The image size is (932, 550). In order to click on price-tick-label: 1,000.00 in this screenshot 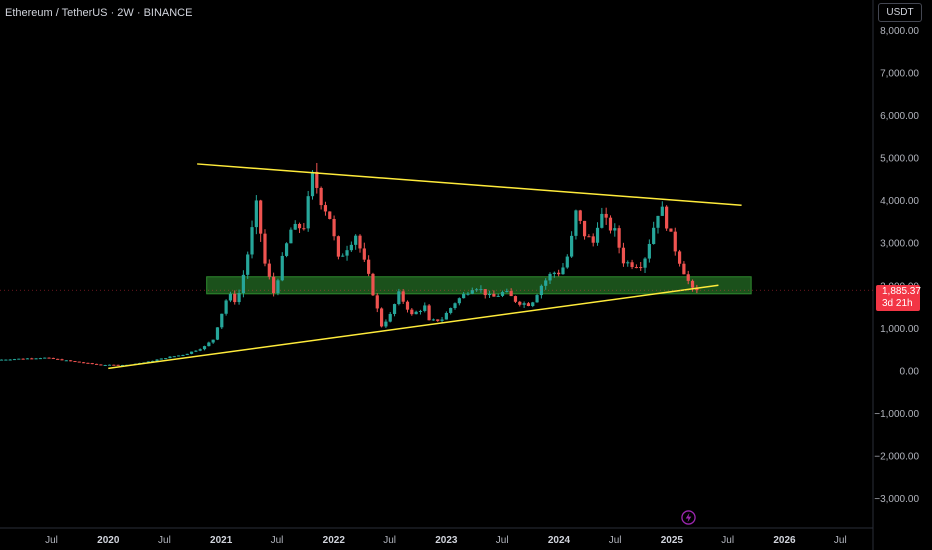, I will do `click(899, 329)`.